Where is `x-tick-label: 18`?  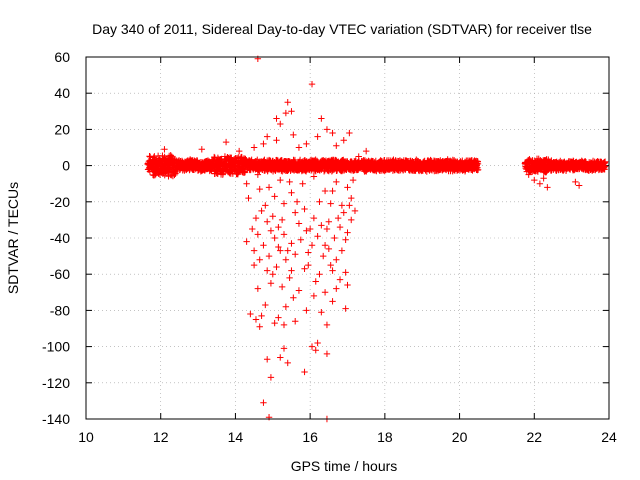 x-tick-label: 18 is located at coordinates (385, 437).